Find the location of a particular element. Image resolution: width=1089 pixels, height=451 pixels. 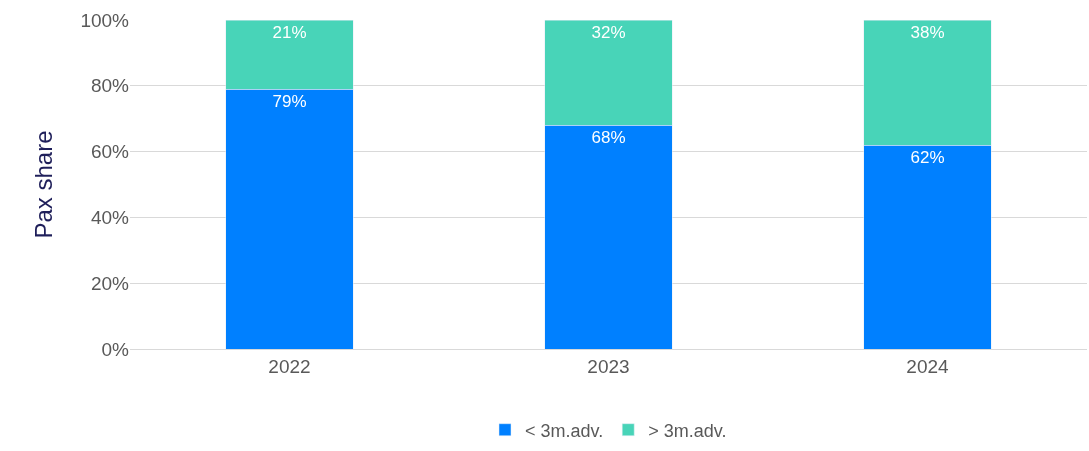

x-tick-label: 2024 is located at coordinates (928, 366).